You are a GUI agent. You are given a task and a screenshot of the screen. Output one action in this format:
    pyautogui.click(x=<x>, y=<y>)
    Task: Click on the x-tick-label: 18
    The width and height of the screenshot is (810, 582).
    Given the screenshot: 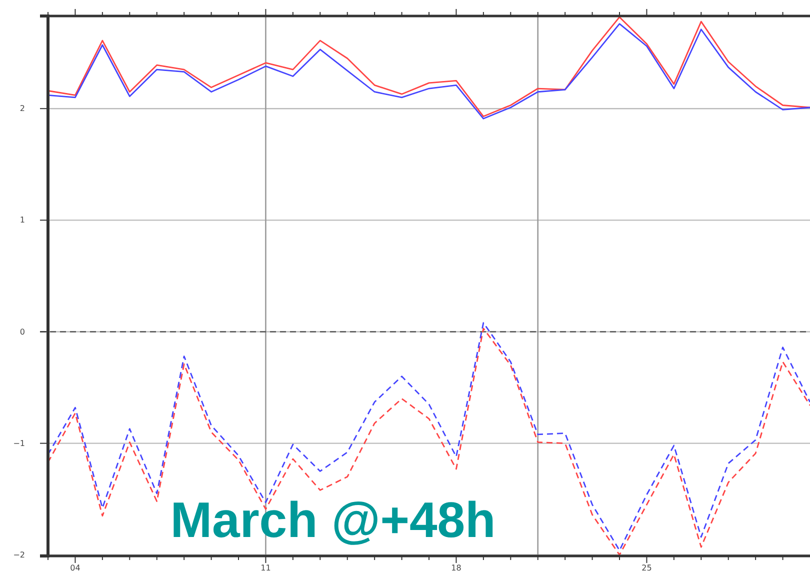 What is the action you would take?
    pyautogui.click(x=456, y=568)
    